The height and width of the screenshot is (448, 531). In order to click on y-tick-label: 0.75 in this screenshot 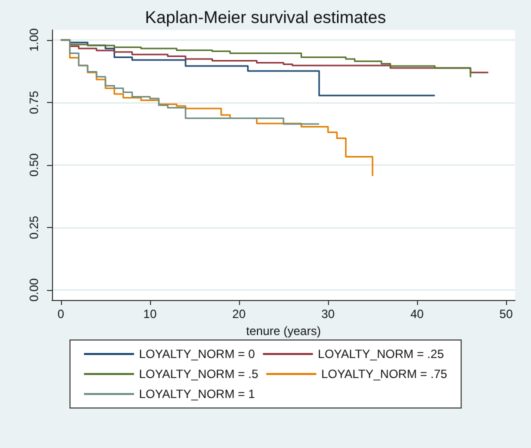, I will do `click(34, 102)`.